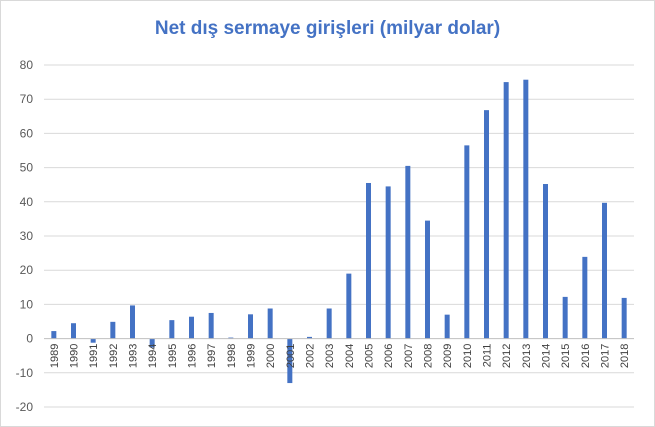  What do you see at coordinates (29, 339) in the screenshot?
I see `y-tick-label: 0` at bounding box center [29, 339].